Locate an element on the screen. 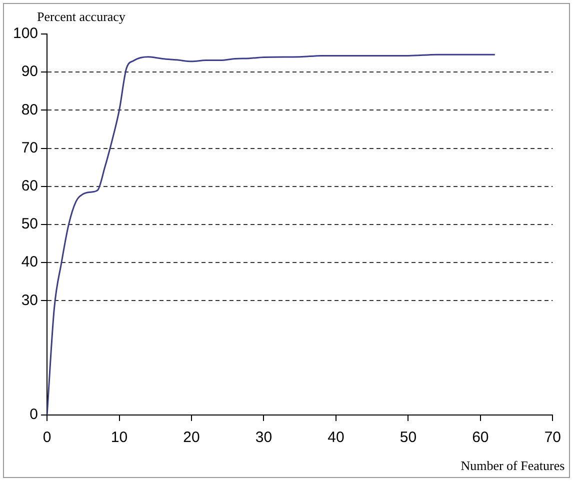 The height and width of the screenshot is (483, 575). y-tick-label: 30 is located at coordinates (29, 300).